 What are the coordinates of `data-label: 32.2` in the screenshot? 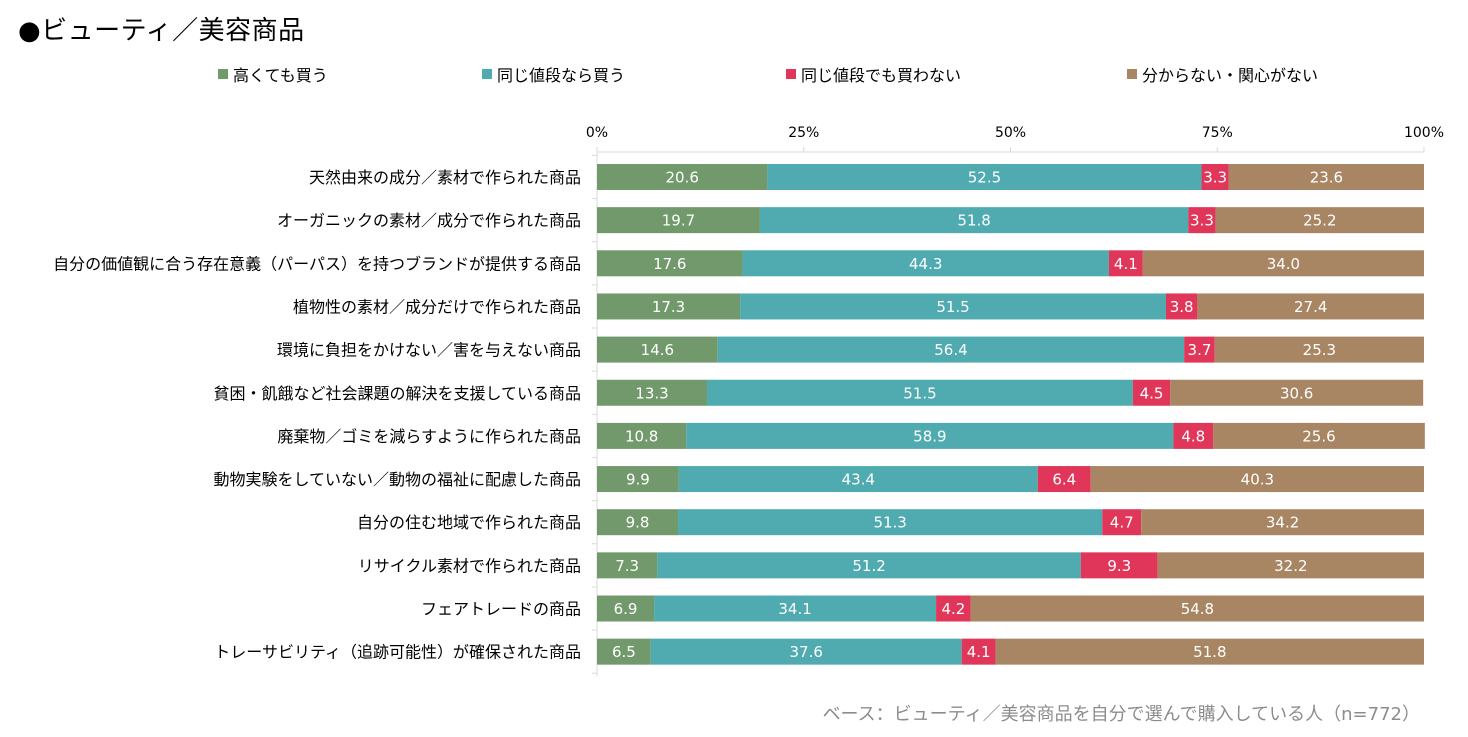 It's located at (1290, 566).